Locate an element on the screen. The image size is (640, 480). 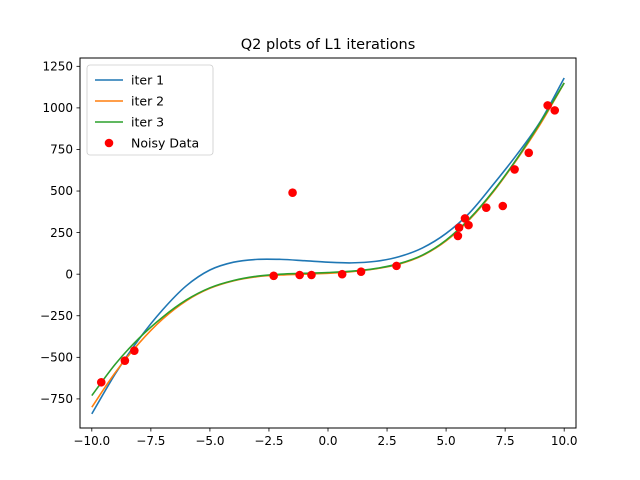
y-axis: −750 −500 −250 0 250 500 750 1000 1250 is located at coordinates (60, 233).